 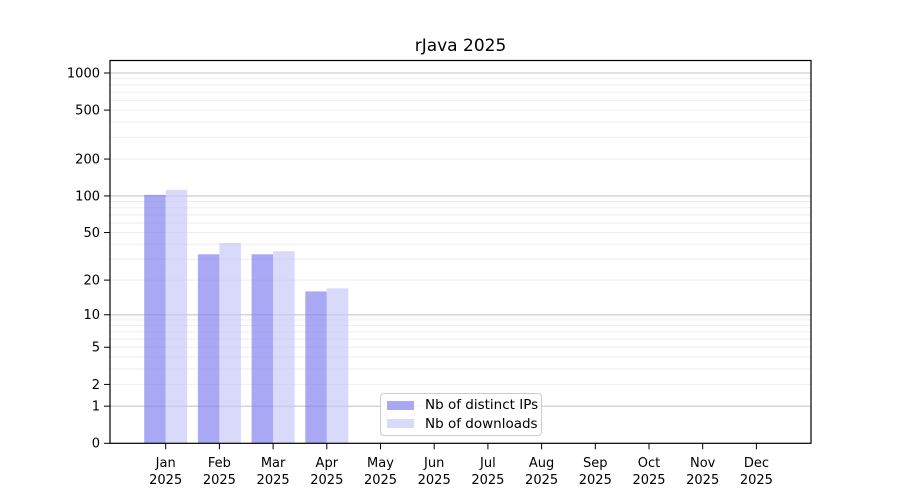 I want to click on legend-label-distinct-ips: Nb of distinct IPs, so click(x=482, y=405).